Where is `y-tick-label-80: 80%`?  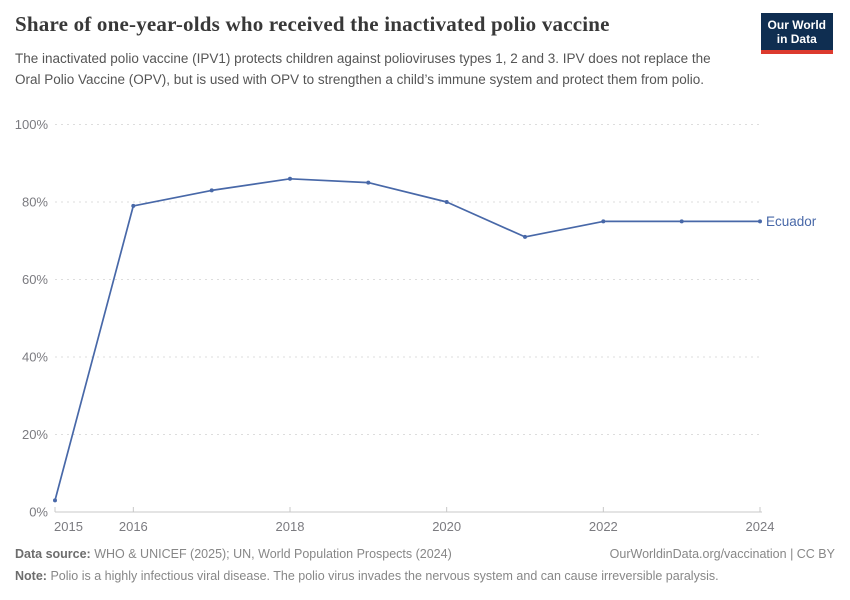 y-tick-label-80: 80% is located at coordinates (35, 202).